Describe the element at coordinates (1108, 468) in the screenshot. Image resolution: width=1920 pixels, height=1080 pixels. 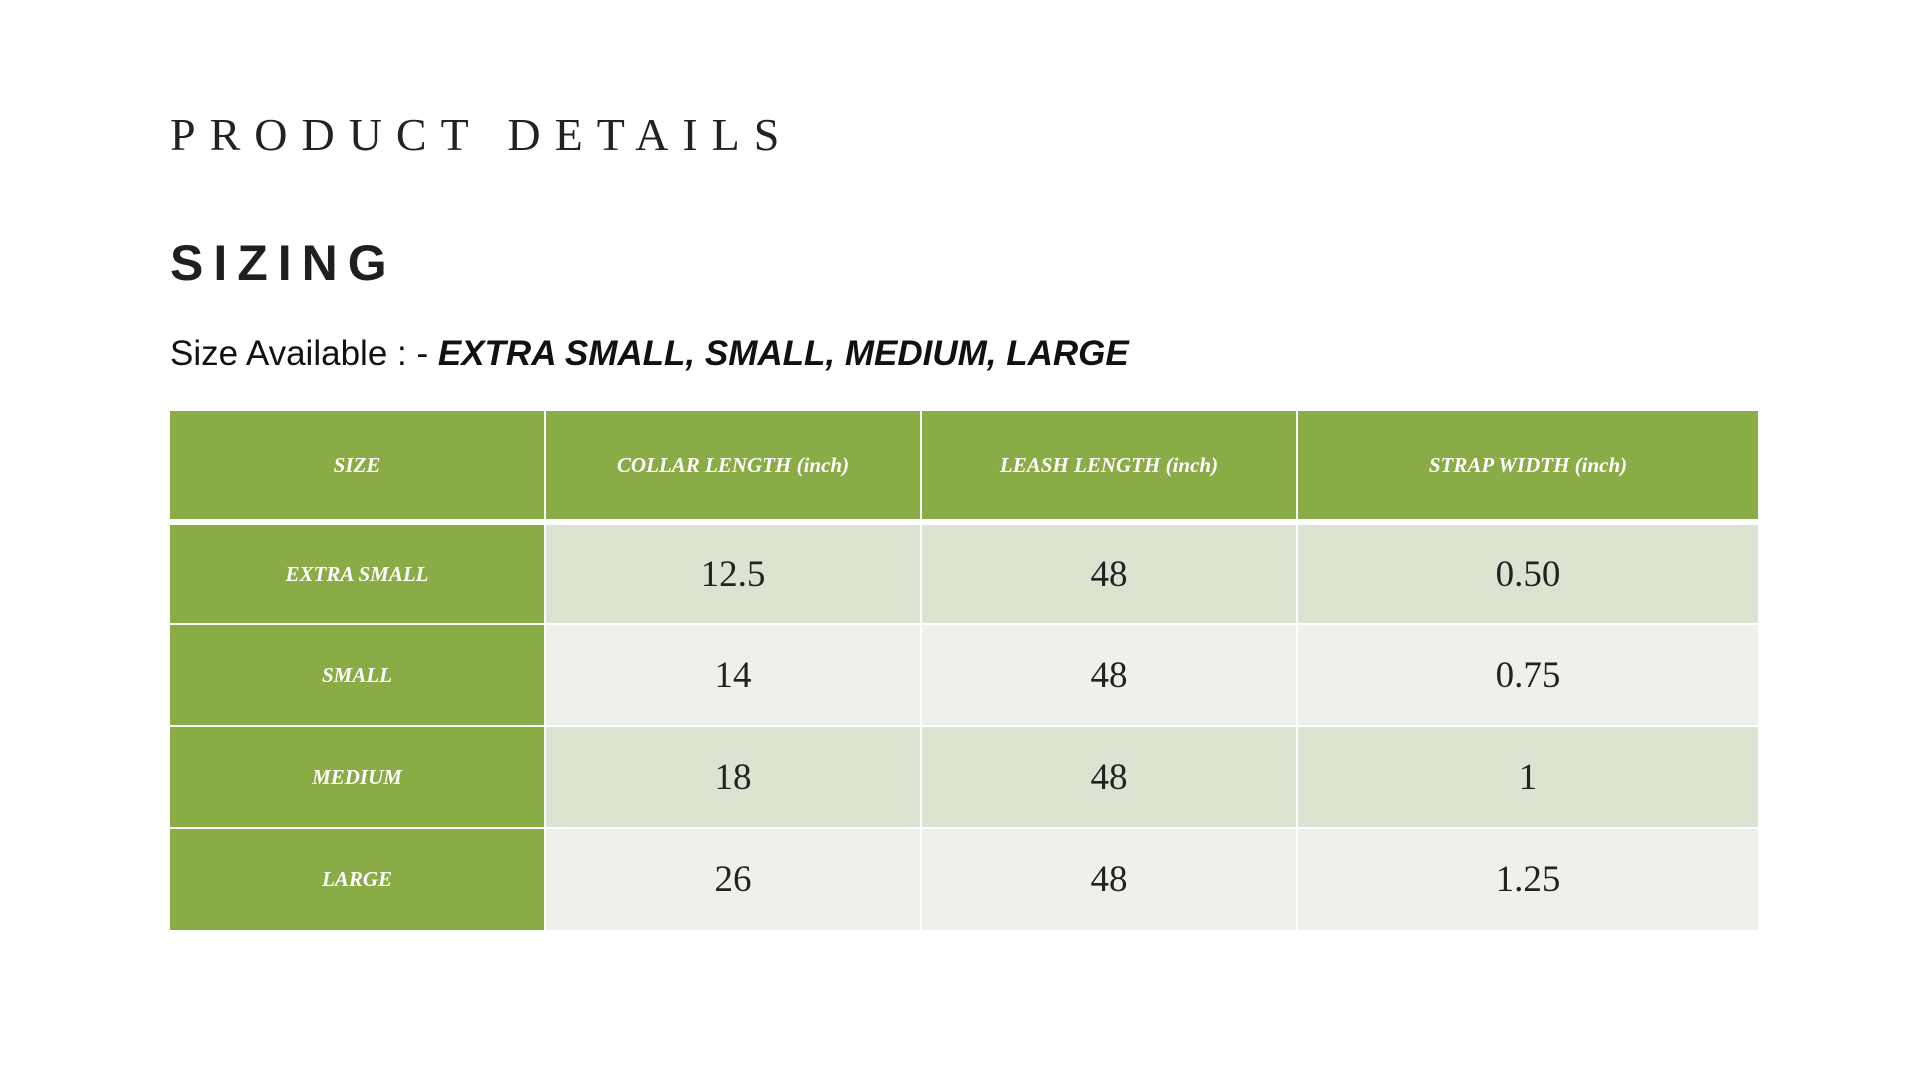
I see `header-leash-length: LEASH LENGTH (inch)` at that location.